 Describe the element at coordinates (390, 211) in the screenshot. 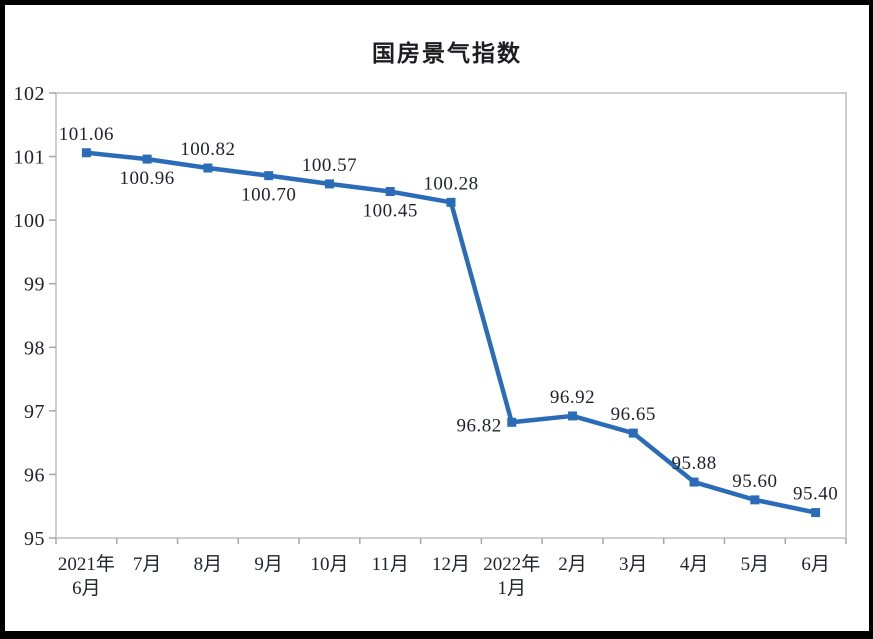

I see `data-point-label: 100.45` at that location.